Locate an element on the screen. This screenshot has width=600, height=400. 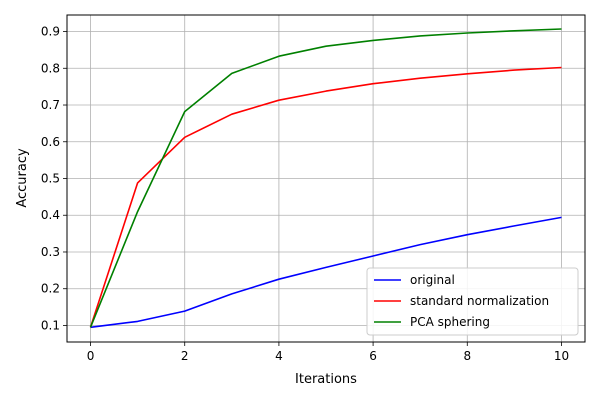
x-axis-label: Iterations is located at coordinates (326, 379).